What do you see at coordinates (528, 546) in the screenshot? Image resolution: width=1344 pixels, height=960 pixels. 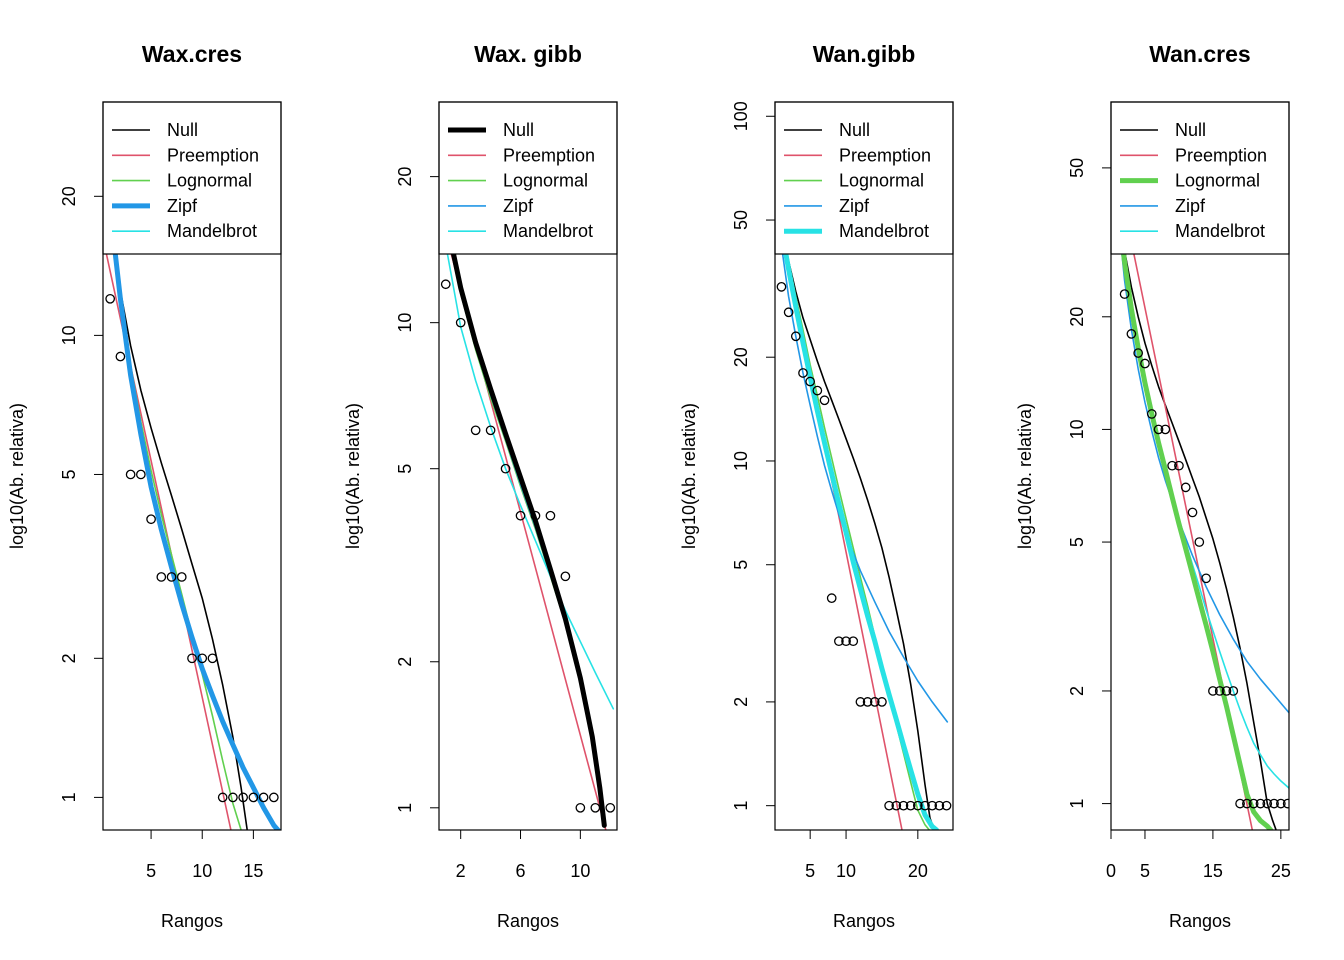 I see `observed-points` at bounding box center [528, 546].